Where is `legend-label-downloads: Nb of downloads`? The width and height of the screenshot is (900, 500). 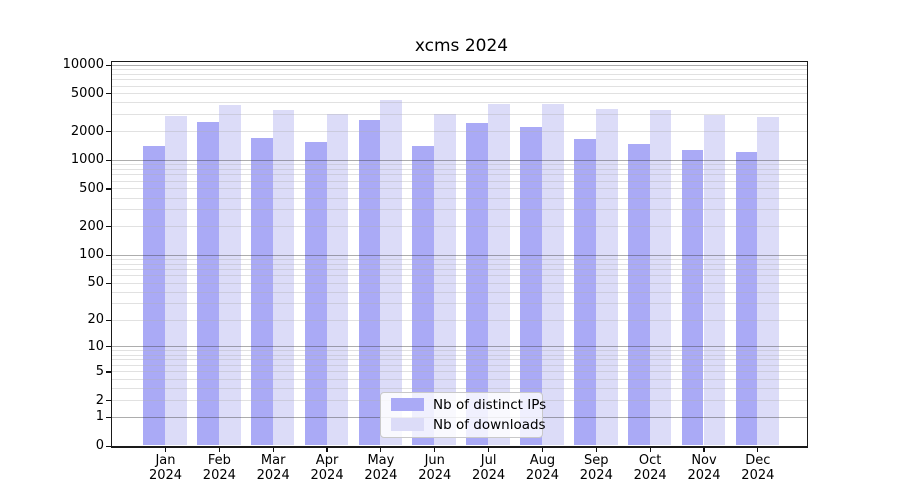 legend-label-downloads: Nb of downloads is located at coordinates (489, 424).